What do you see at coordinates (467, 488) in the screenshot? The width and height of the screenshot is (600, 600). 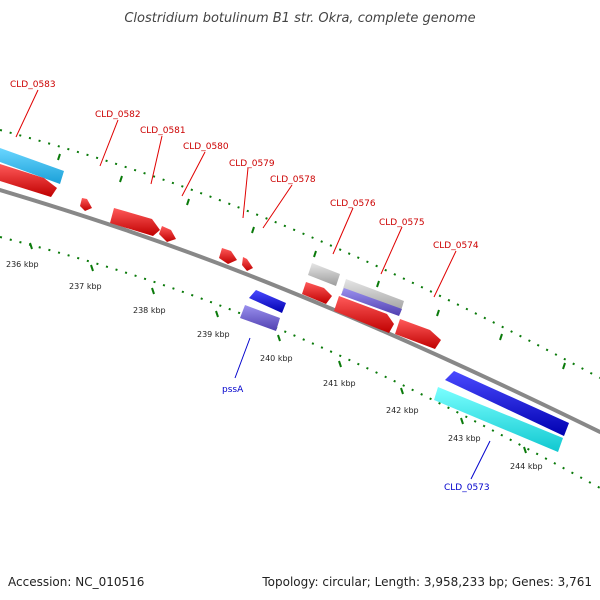 I see `gene-label-cld-0573: CLD_0573` at bounding box center [467, 488].